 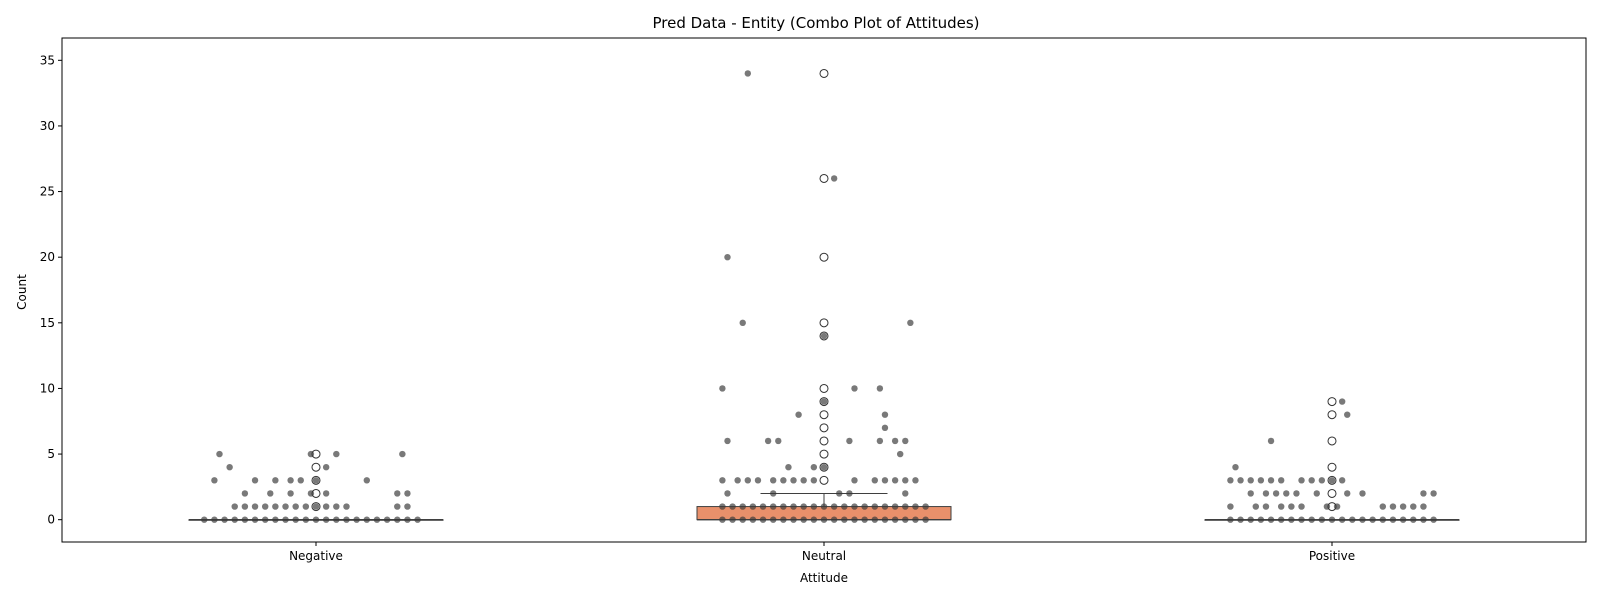 I want to click on x-tick-label-neutral: Neutral, so click(x=824, y=556).